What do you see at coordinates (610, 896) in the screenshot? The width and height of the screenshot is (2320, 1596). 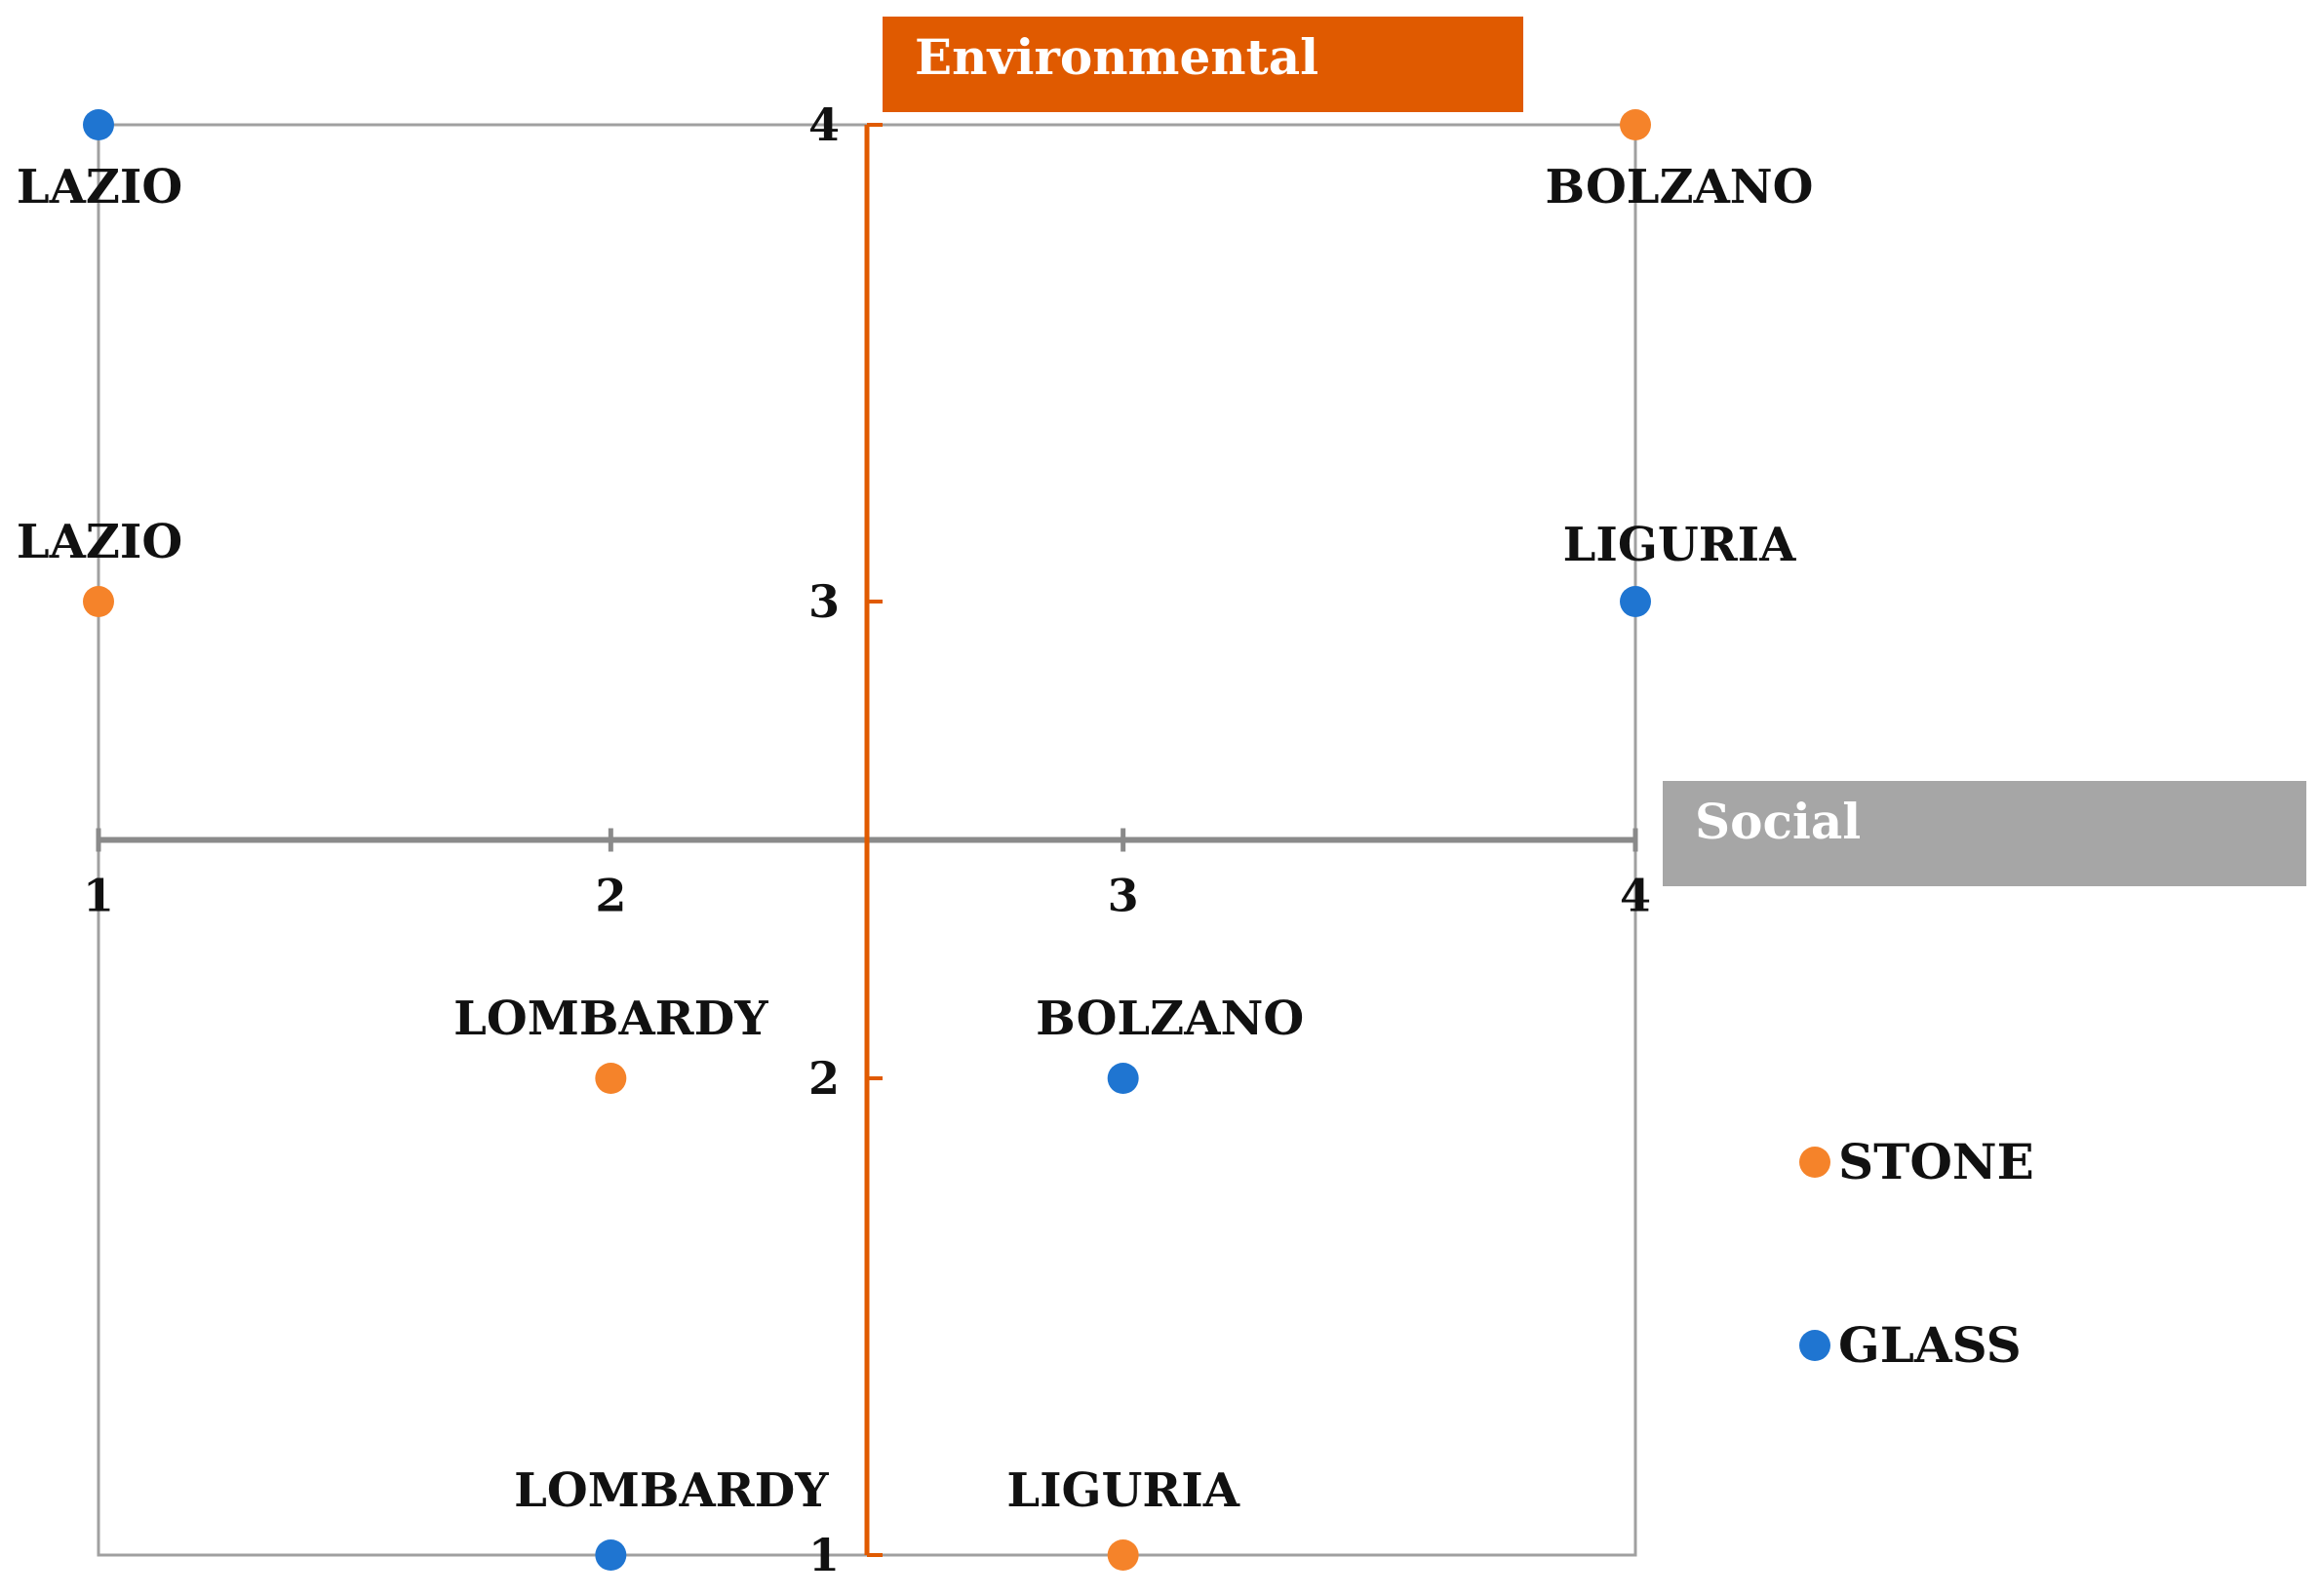 I see `x-tick-label: 2` at bounding box center [610, 896].